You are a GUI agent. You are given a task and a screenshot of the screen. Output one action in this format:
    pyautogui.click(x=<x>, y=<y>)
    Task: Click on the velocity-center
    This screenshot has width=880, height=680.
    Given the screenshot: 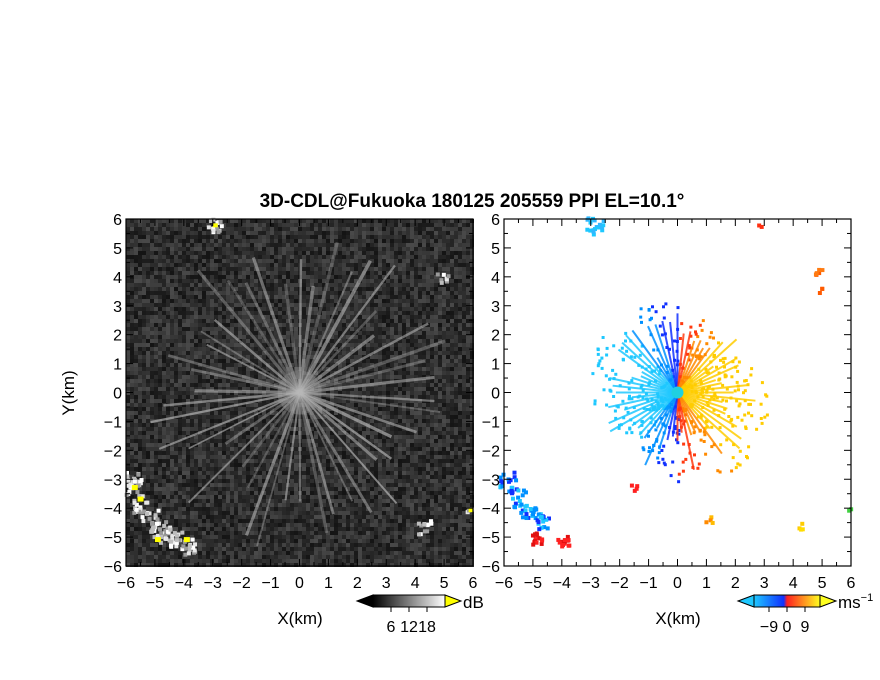 What is the action you would take?
    pyautogui.click(x=677, y=392)
    